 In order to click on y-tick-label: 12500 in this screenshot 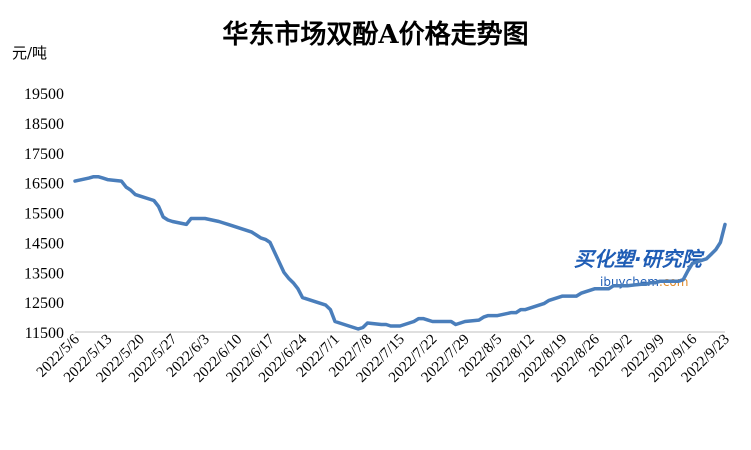, I will do `click(44, 303)`.